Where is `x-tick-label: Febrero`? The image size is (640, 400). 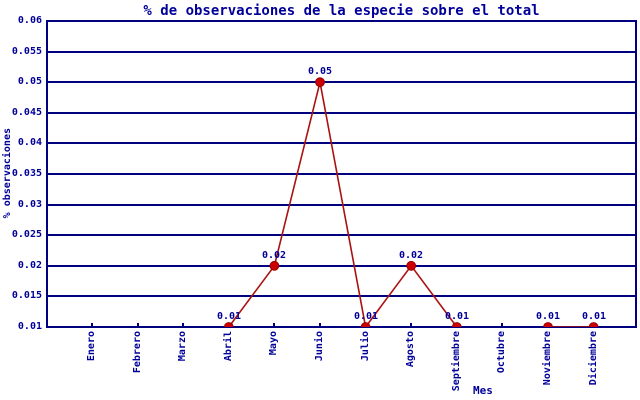 x-tick-label: Febrero is located at coordinates (137, 352).